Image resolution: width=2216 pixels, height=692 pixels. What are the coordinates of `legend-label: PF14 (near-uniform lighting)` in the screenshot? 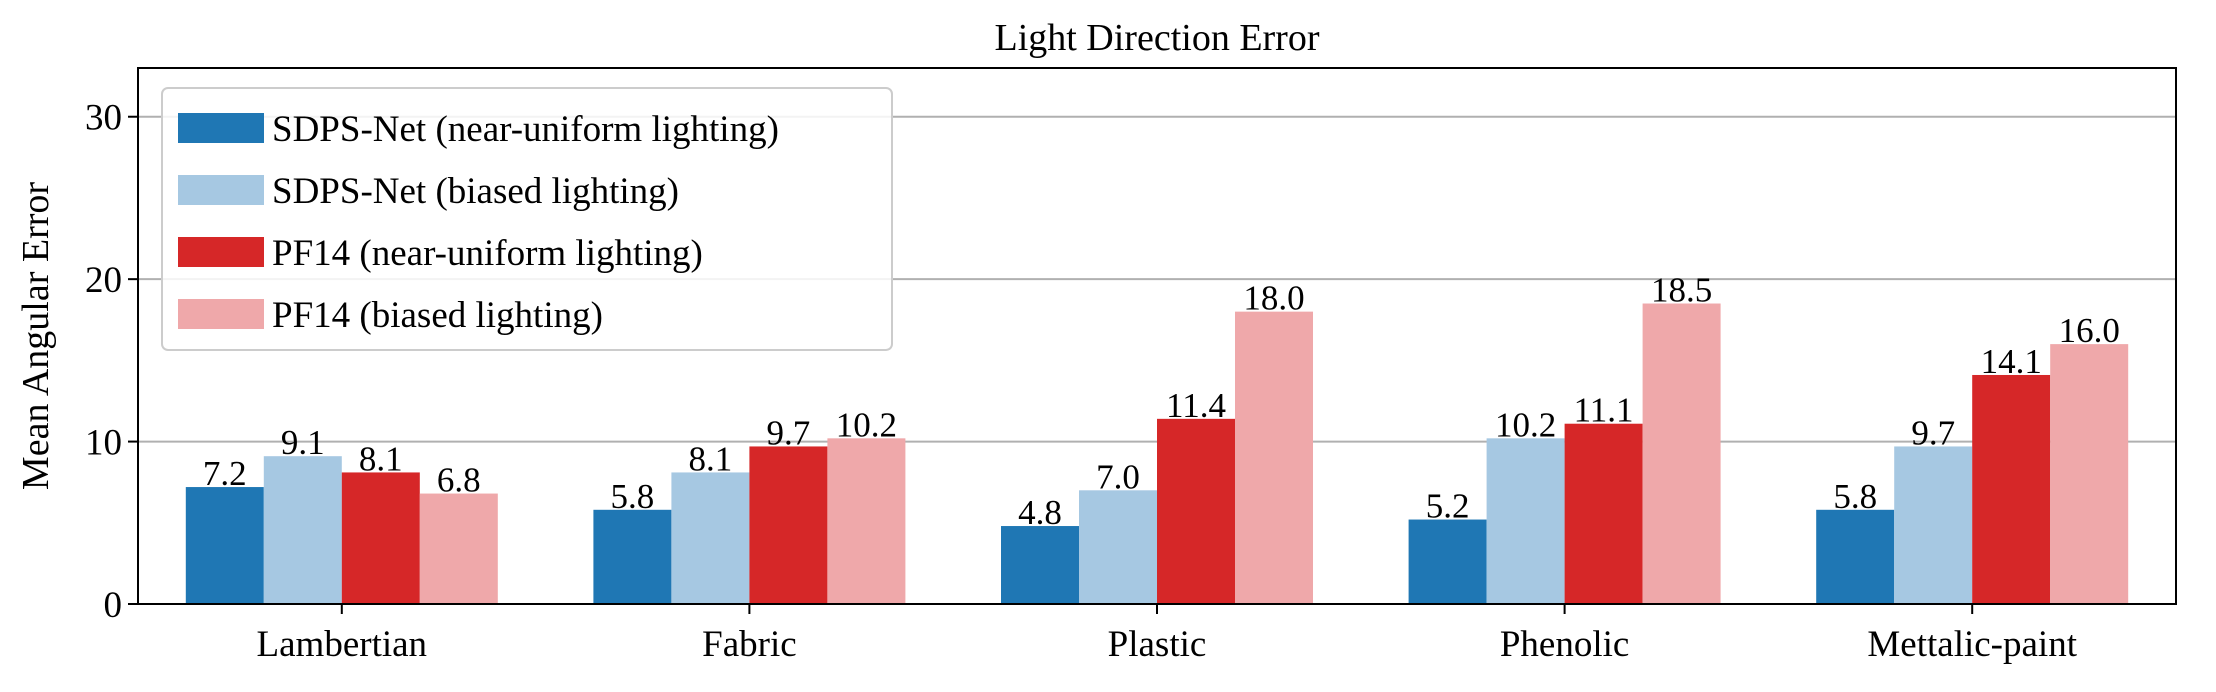 It's located at (487, 253).